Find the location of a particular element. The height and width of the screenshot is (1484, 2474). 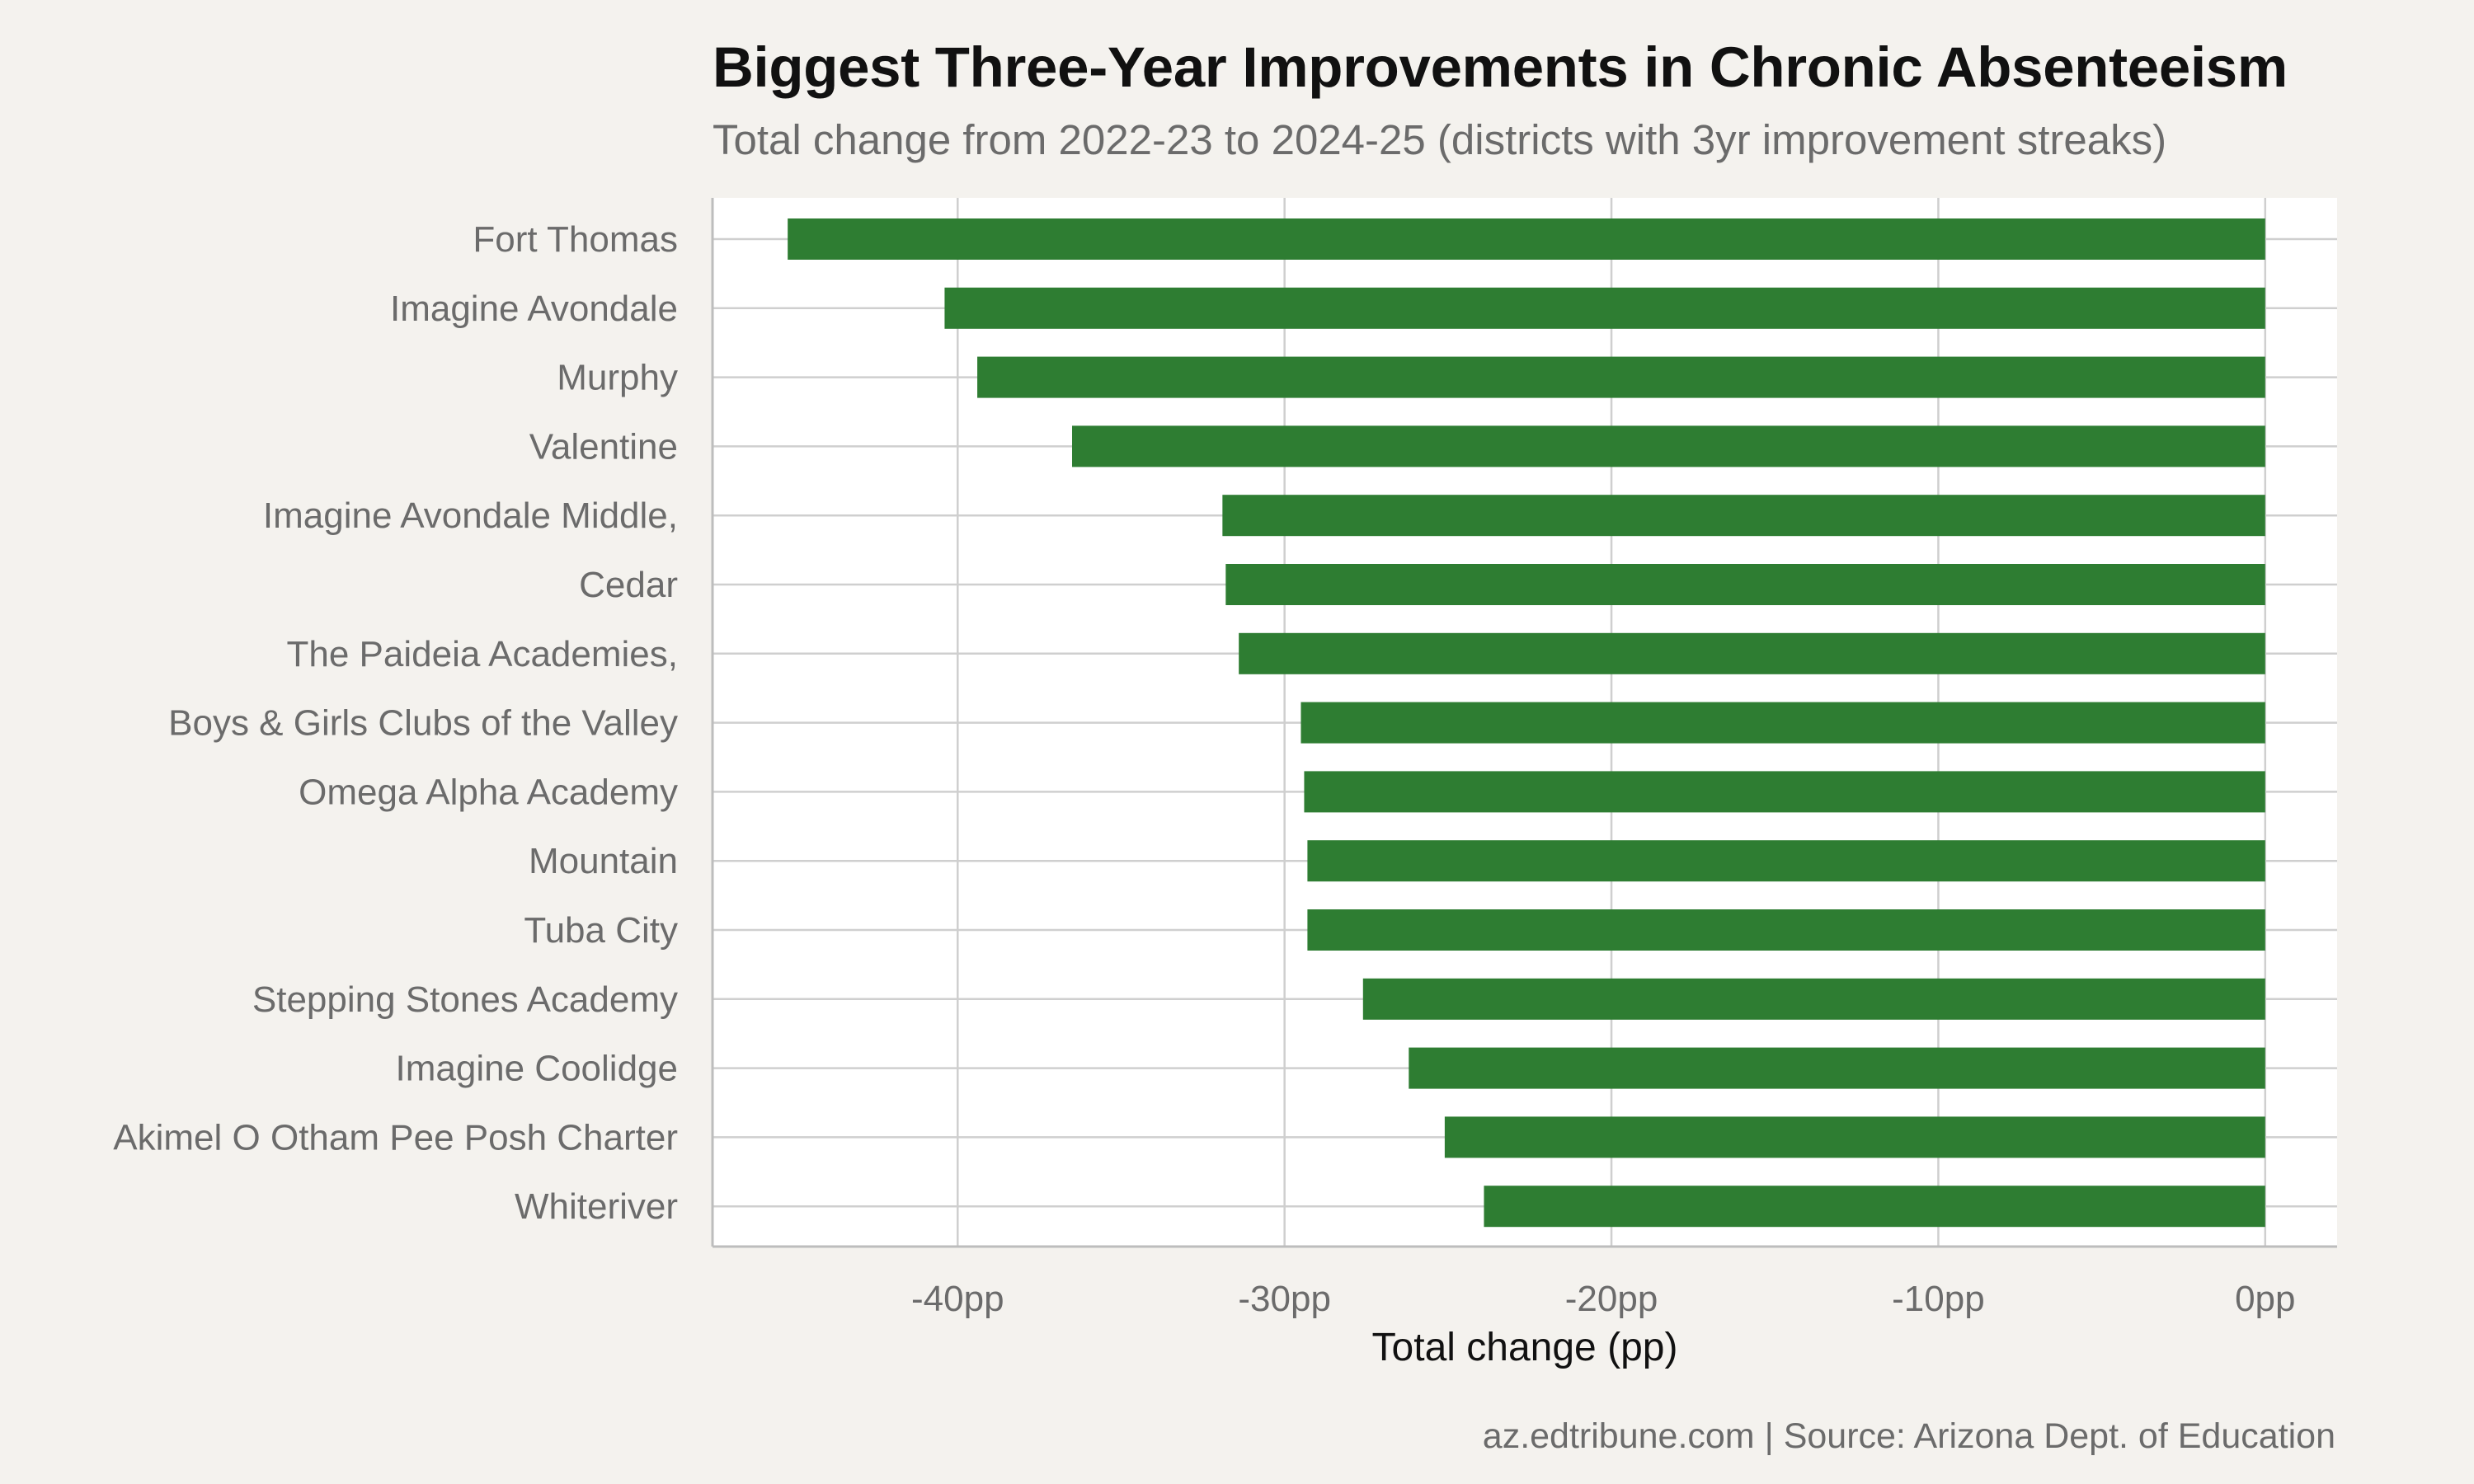

x-tick-label: -20pp is located at coordinates (1611, 1299).